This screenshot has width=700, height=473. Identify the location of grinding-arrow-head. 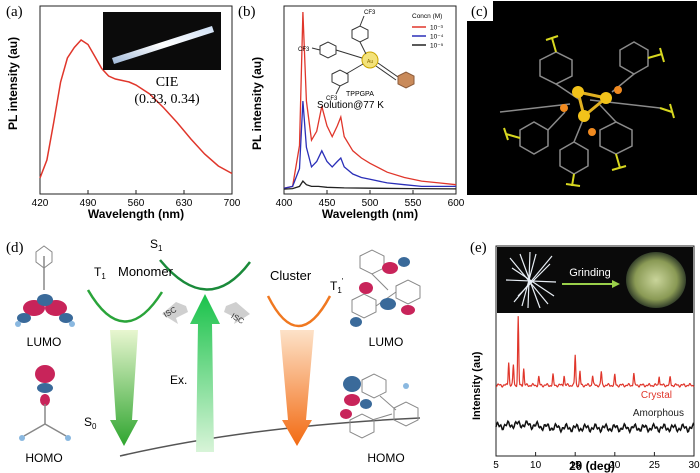
(616, 284).